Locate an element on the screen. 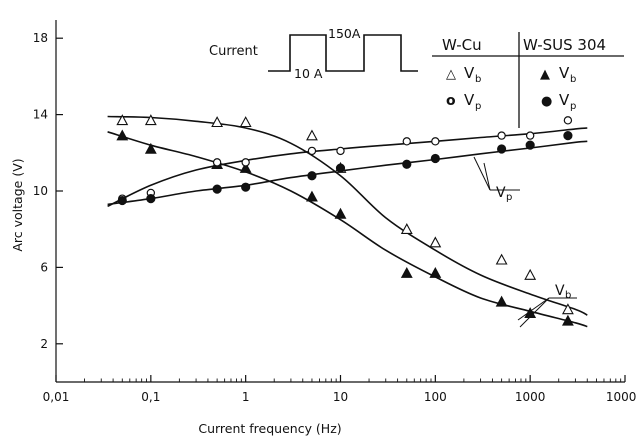  x-tick-label-4: 100 is located at coordinates (435, 397).